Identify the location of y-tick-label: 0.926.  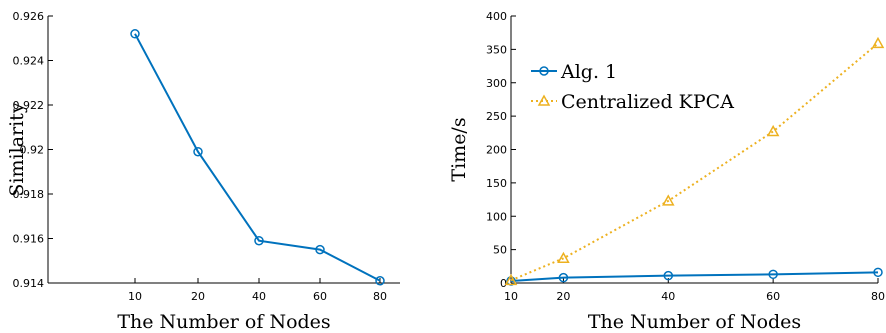
(29, 16).